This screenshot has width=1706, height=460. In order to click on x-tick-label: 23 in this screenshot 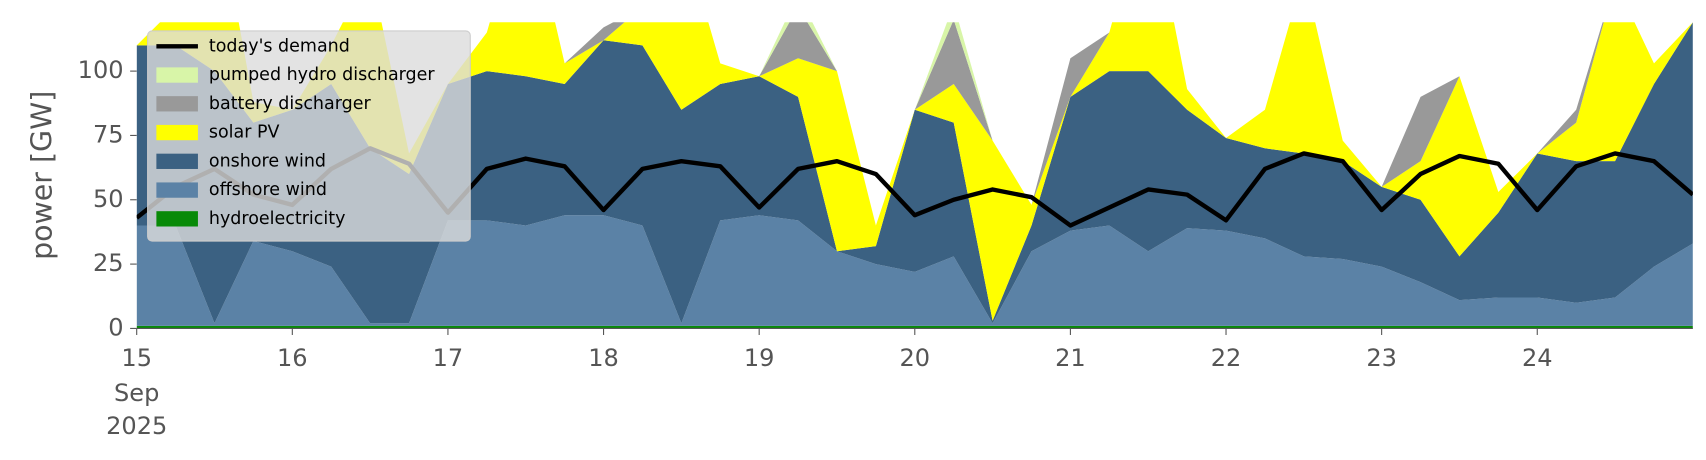, I will do `click(1381, 358)`.